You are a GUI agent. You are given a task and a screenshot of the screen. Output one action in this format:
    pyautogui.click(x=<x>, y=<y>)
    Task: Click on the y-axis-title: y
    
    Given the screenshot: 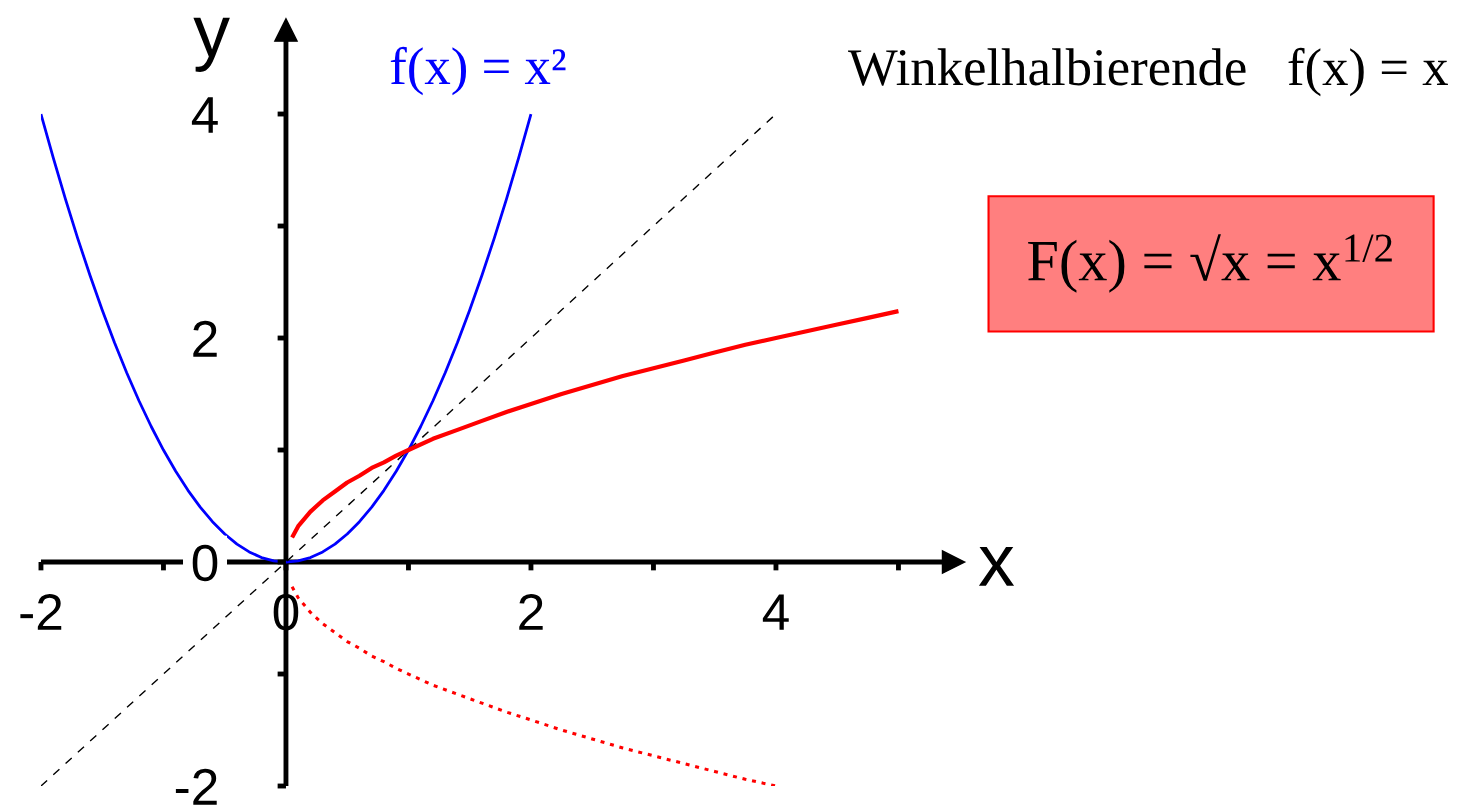 What is the action you would take?
    pyautogui.click(x=211, y=44)
    